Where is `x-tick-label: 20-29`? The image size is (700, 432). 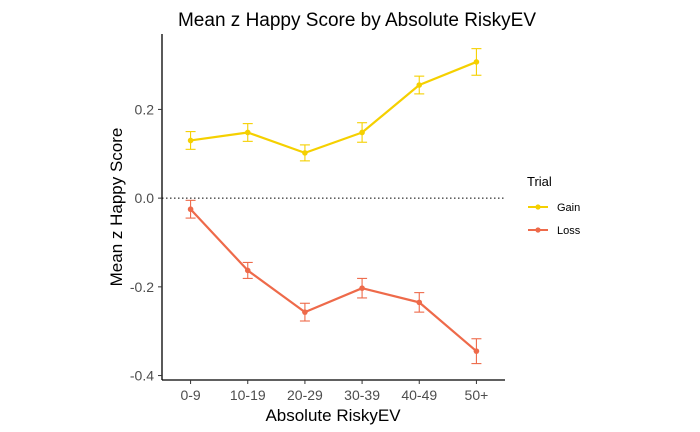
x-tick-label: 20-29 is located at coordinates (305, 395).